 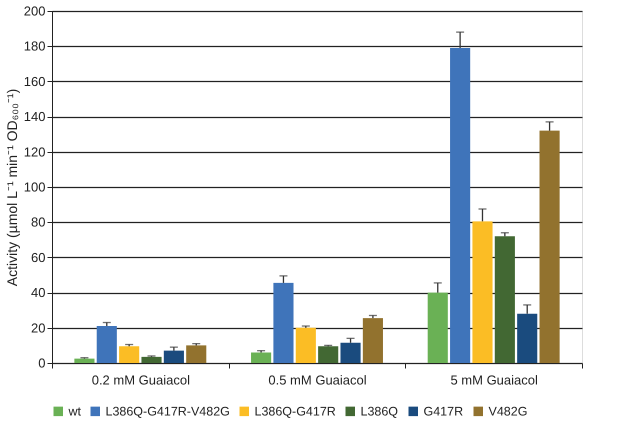 I want to click on y-tick-label: 200, so click(x=35, y=11).